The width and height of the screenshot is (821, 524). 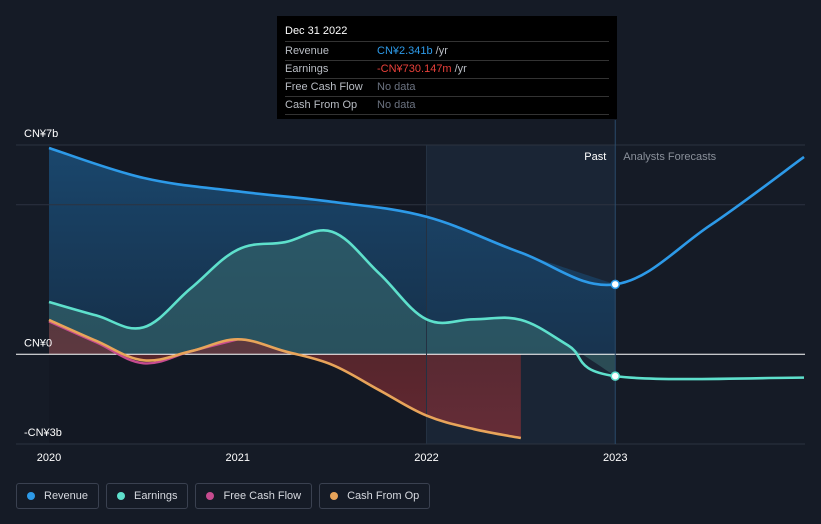 I want to click on tooltip-date: Dec 31 2022, so click(x=447, y=33).